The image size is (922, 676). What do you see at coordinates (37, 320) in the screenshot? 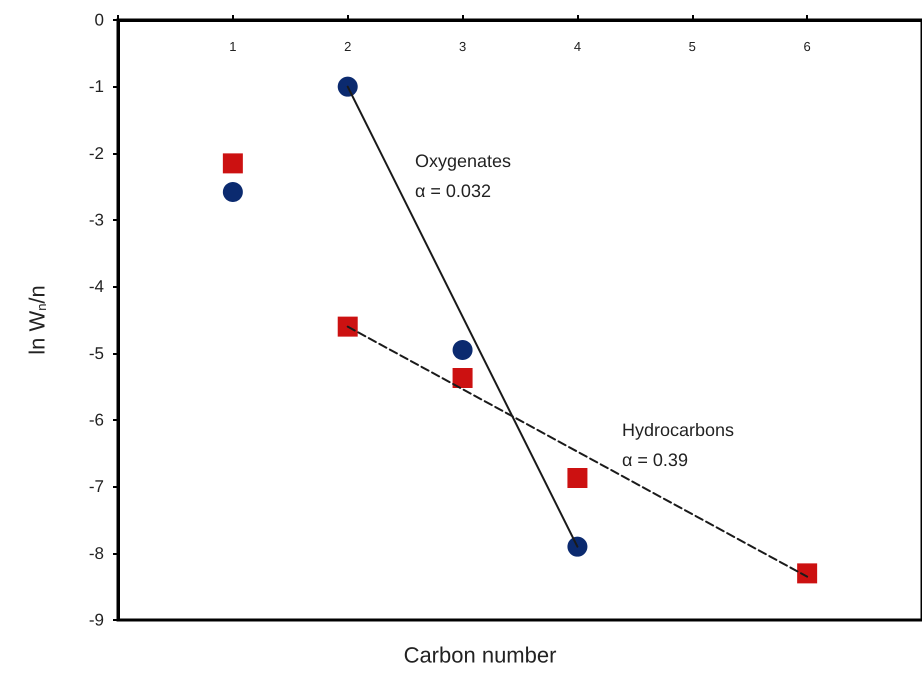
I see `y-axis-title: ln Wn/n` at bounding box center [37, 320].